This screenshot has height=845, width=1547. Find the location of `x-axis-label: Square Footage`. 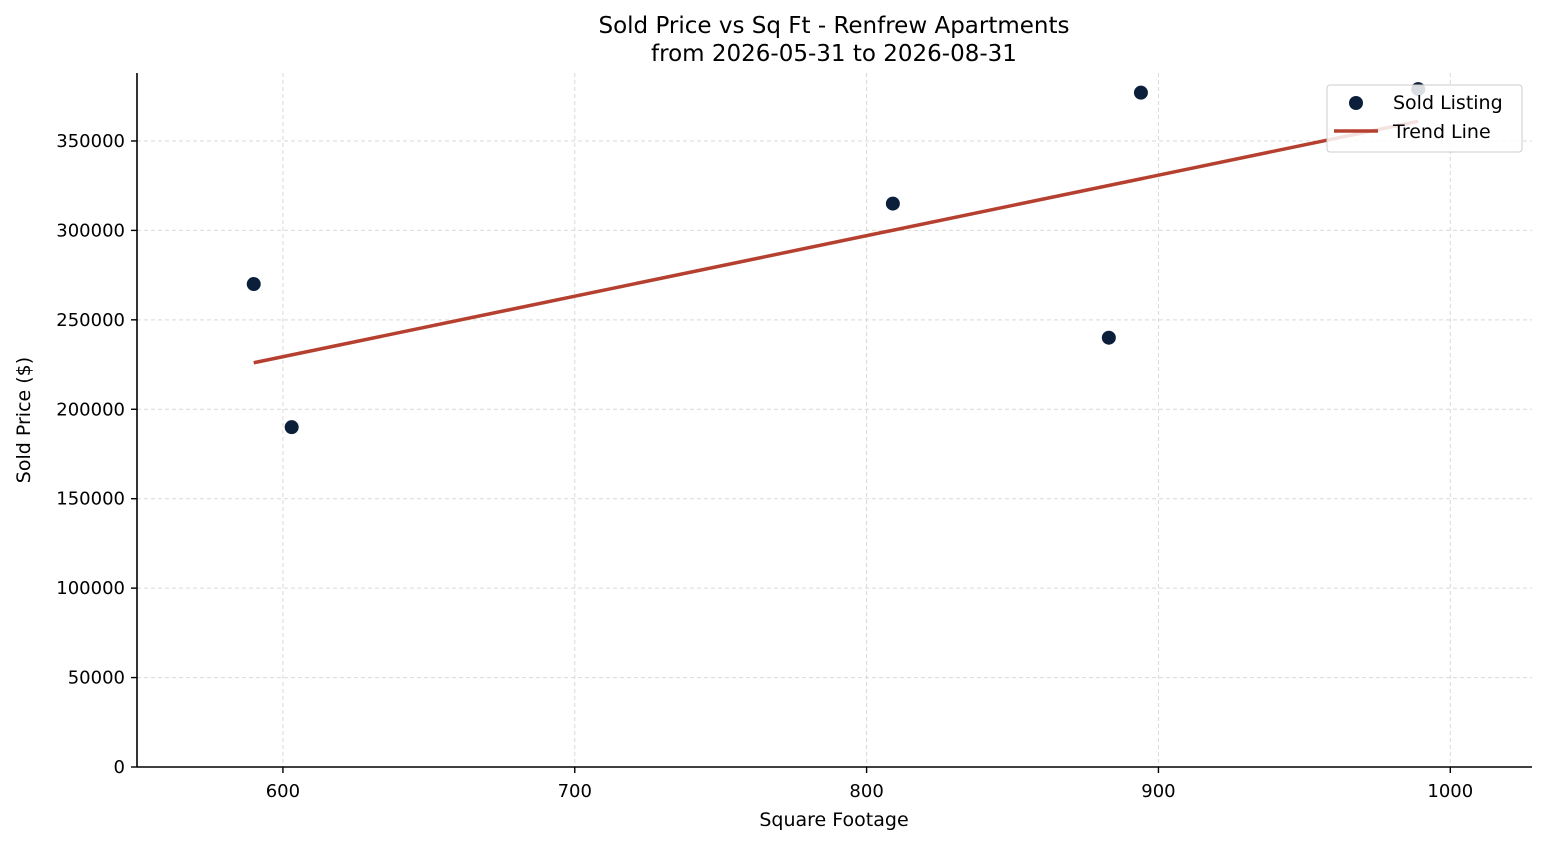

x-axis-label: Square Footage is located at coordinates (833, 820).